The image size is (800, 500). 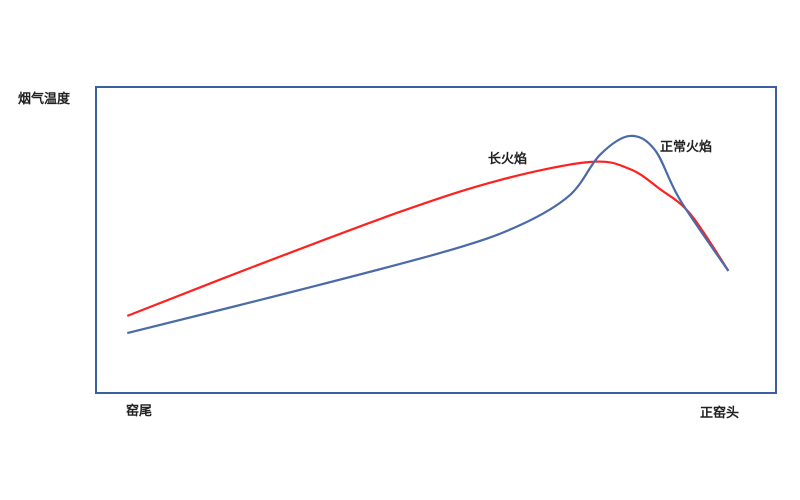 I want to click on x-start-label: 窑尾, so click(x=139, y=411).